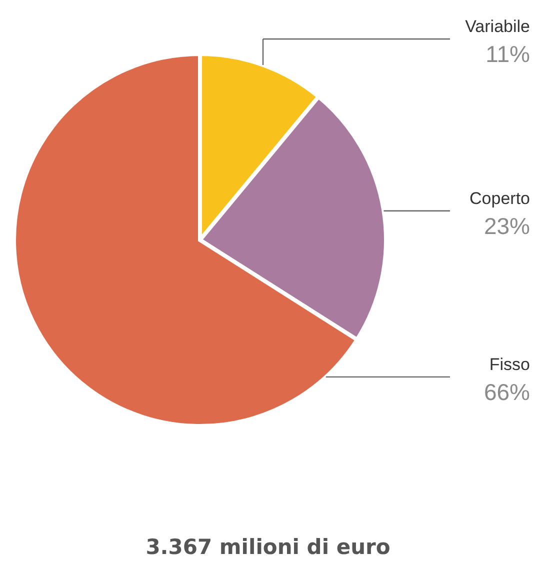  Describe the element at coordinates (500, 198) in the screenshot. I see `slice-label: Coperto` at that location.